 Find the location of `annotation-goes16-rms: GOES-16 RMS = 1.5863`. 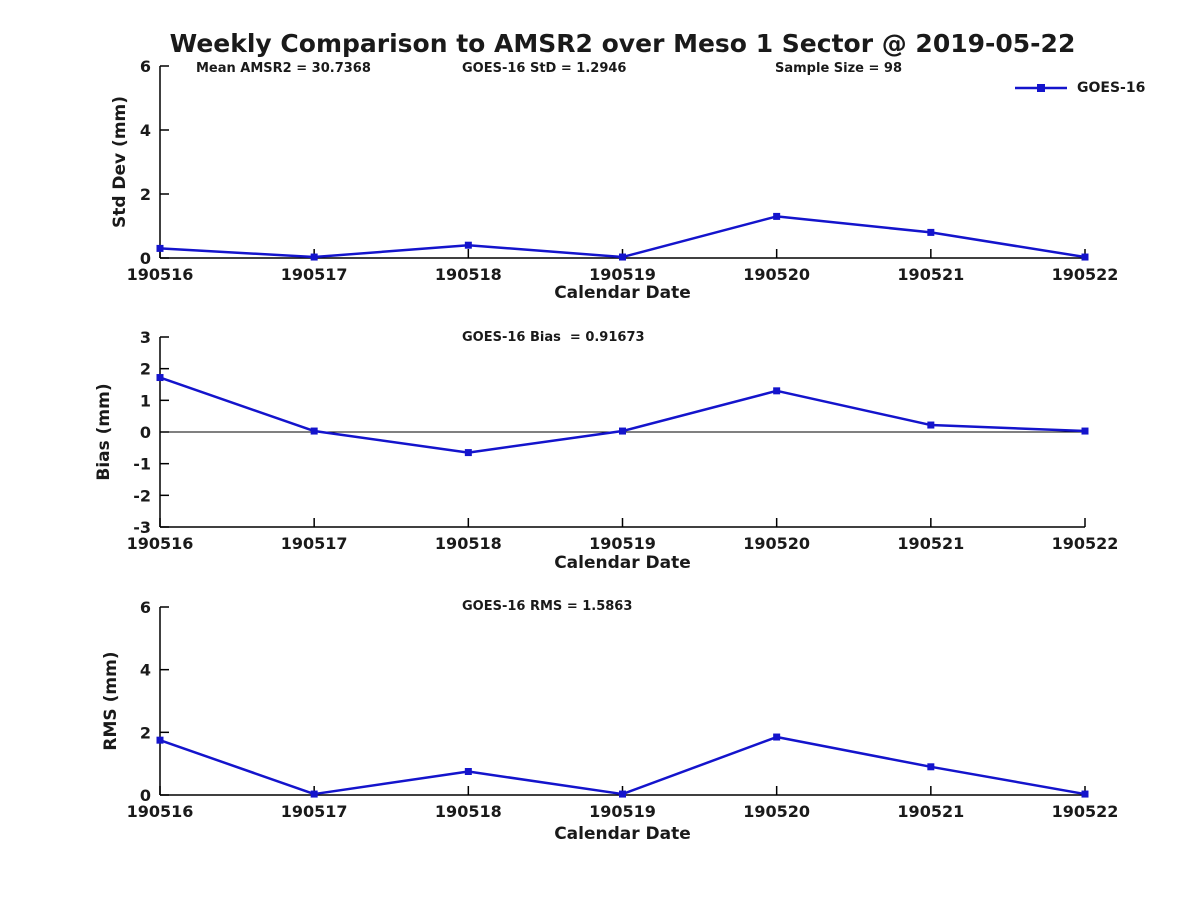

annotation-goes16-rms: GOES-16 RMS = 1.5863 is located at coordinates (547, 606).